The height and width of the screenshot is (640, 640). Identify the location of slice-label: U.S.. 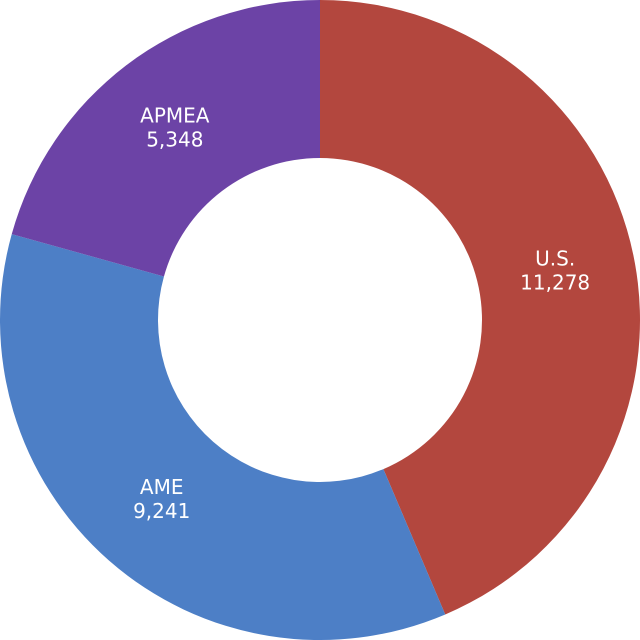
(555, 259).